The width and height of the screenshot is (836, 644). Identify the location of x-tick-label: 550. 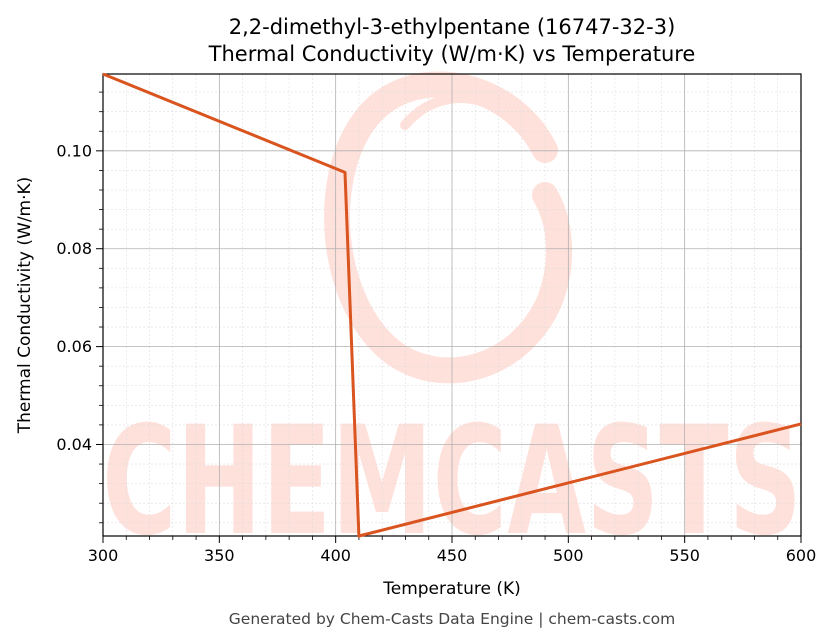
(684, 555).